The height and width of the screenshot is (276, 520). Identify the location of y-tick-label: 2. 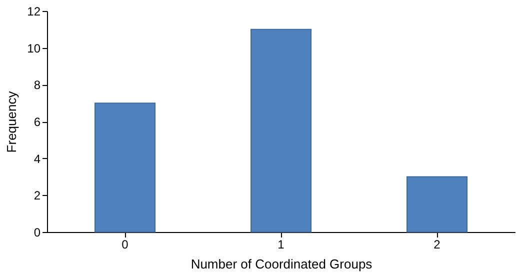
(37, 195).